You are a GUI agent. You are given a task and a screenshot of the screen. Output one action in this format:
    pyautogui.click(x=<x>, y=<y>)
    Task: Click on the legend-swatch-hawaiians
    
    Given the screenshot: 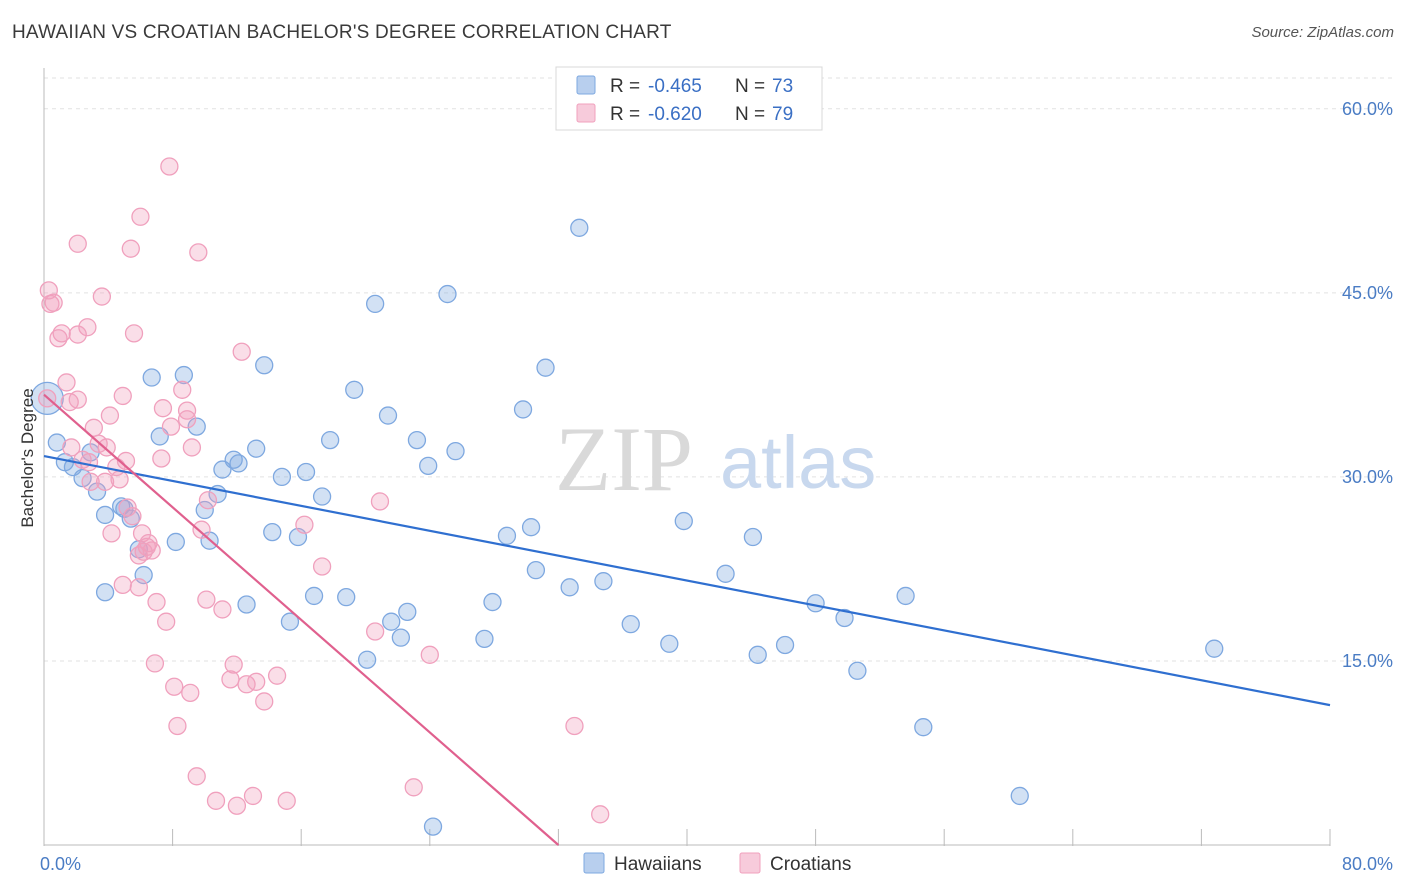 What is the action you would take?
    pyautogui.click(x=586, y=85)
    